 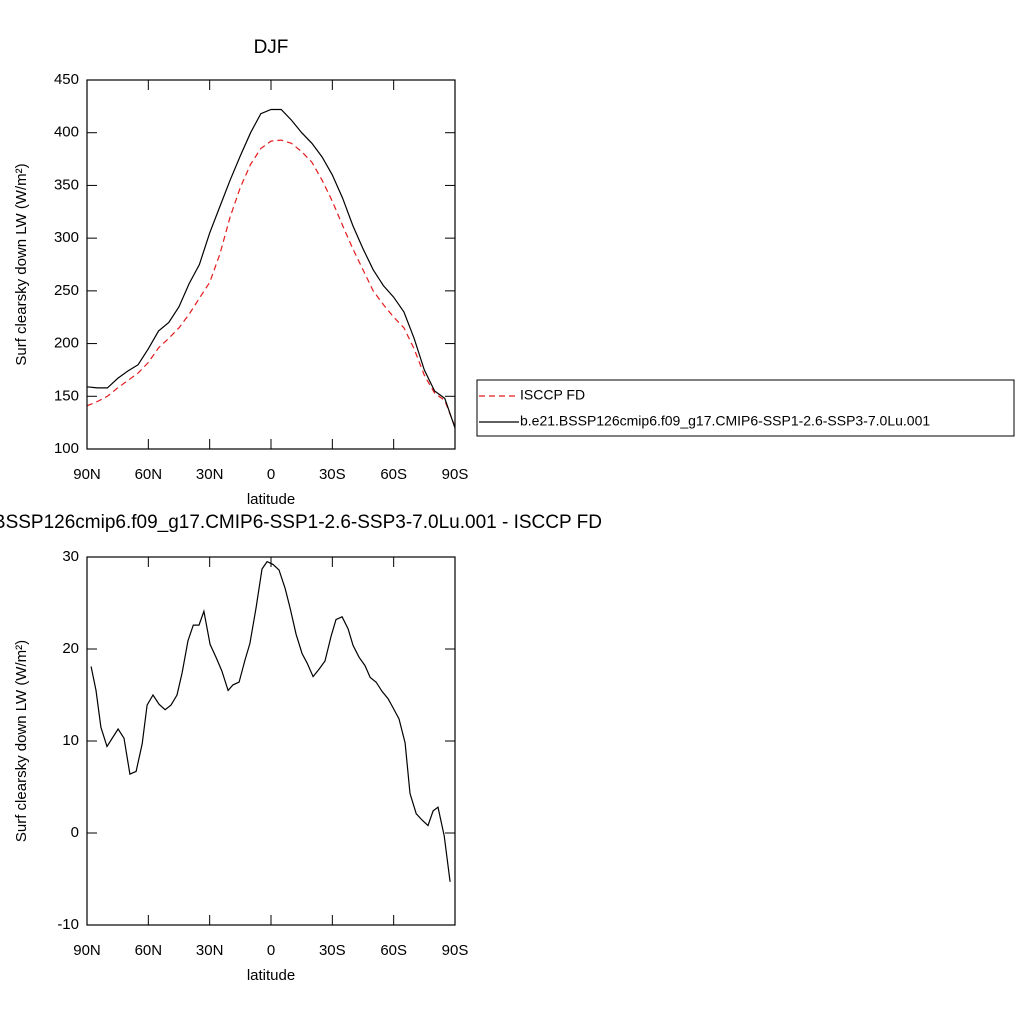 What do you see at coordinates (66, 132) in the screenshot?
I see `y-tick-label: 400` at bounding box center [66, 132].